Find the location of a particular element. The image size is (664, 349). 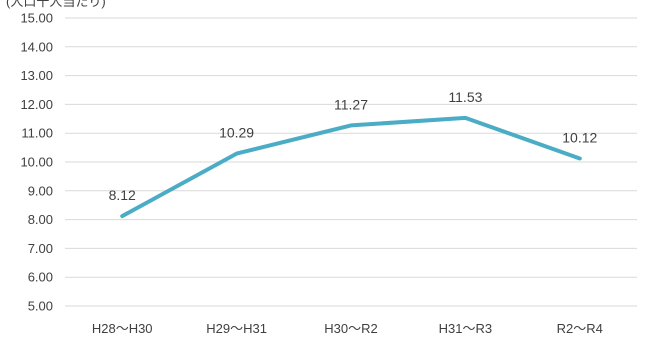

y-tick-label: 11.00 is located at coordinates (37, 133).